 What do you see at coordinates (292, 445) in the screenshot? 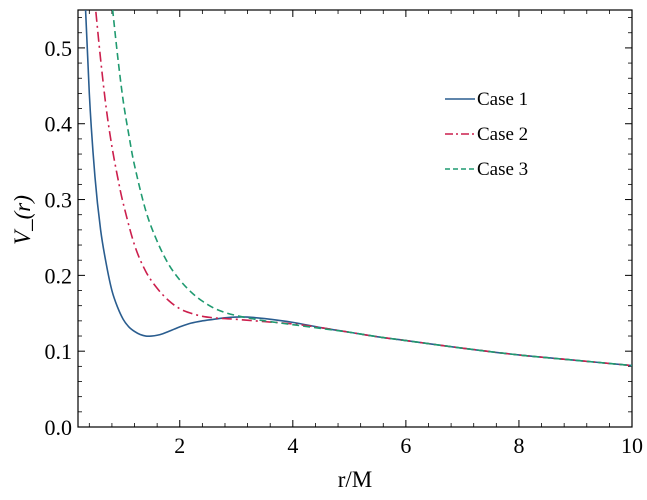
I see `x-tick-label: 4` at bounding box center [292, 445].